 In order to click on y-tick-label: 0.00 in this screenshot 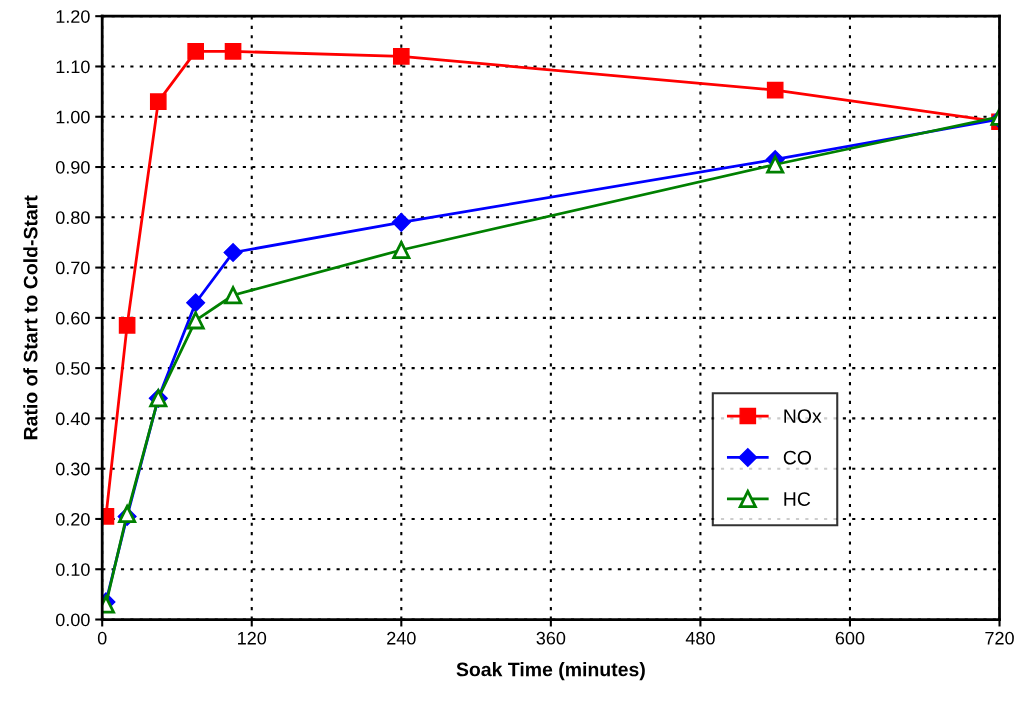, I will do `click(72, 620)`.